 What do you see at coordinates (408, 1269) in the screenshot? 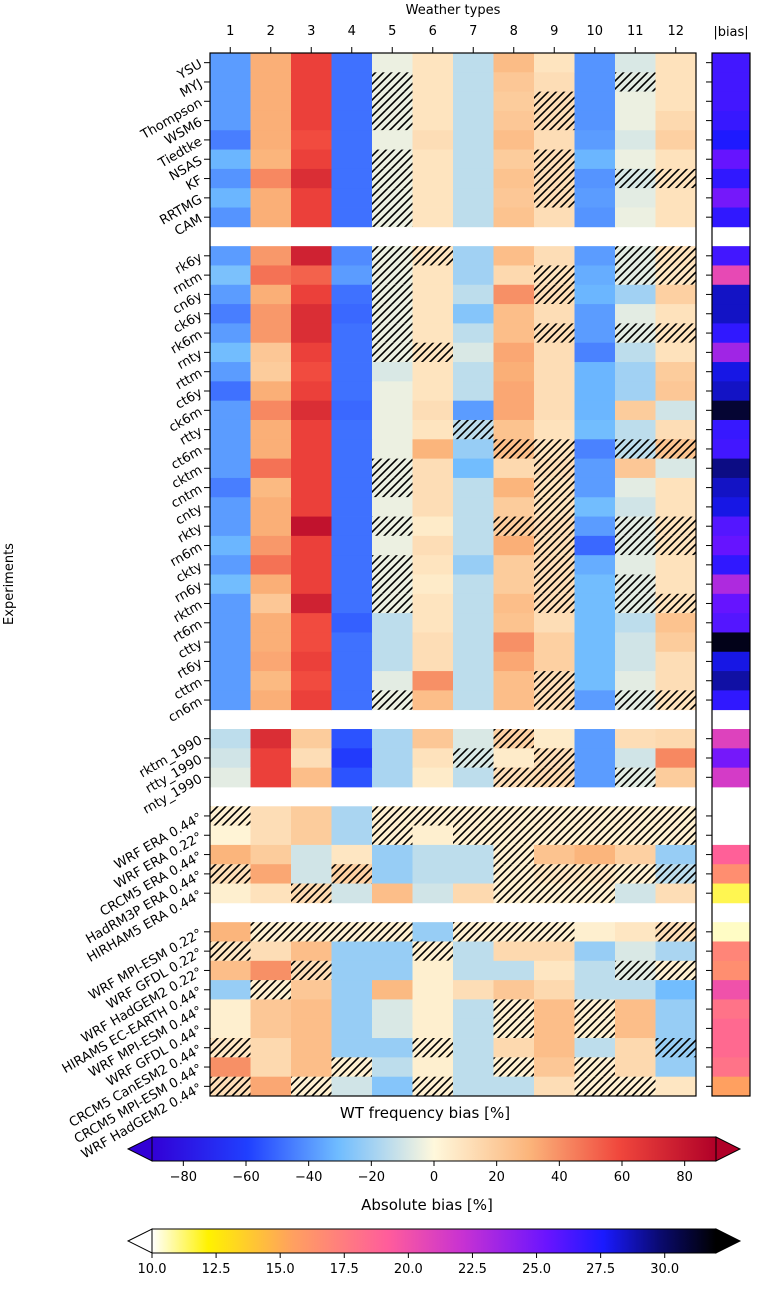
I see `colorbar2-tick-label: 20.0` at bounding box center [408, 1269].